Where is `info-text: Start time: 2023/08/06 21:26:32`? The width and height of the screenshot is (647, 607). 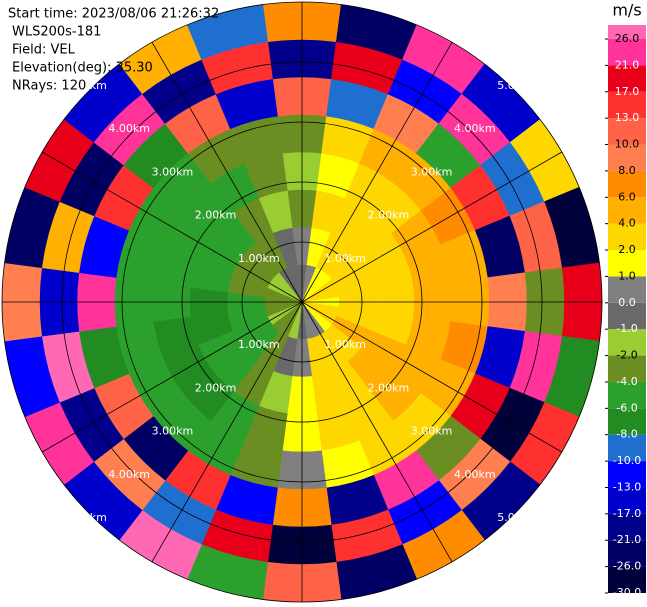
info-text: Start time: 2023/08/06 21:26:32 is located at coordinates (113, 14).